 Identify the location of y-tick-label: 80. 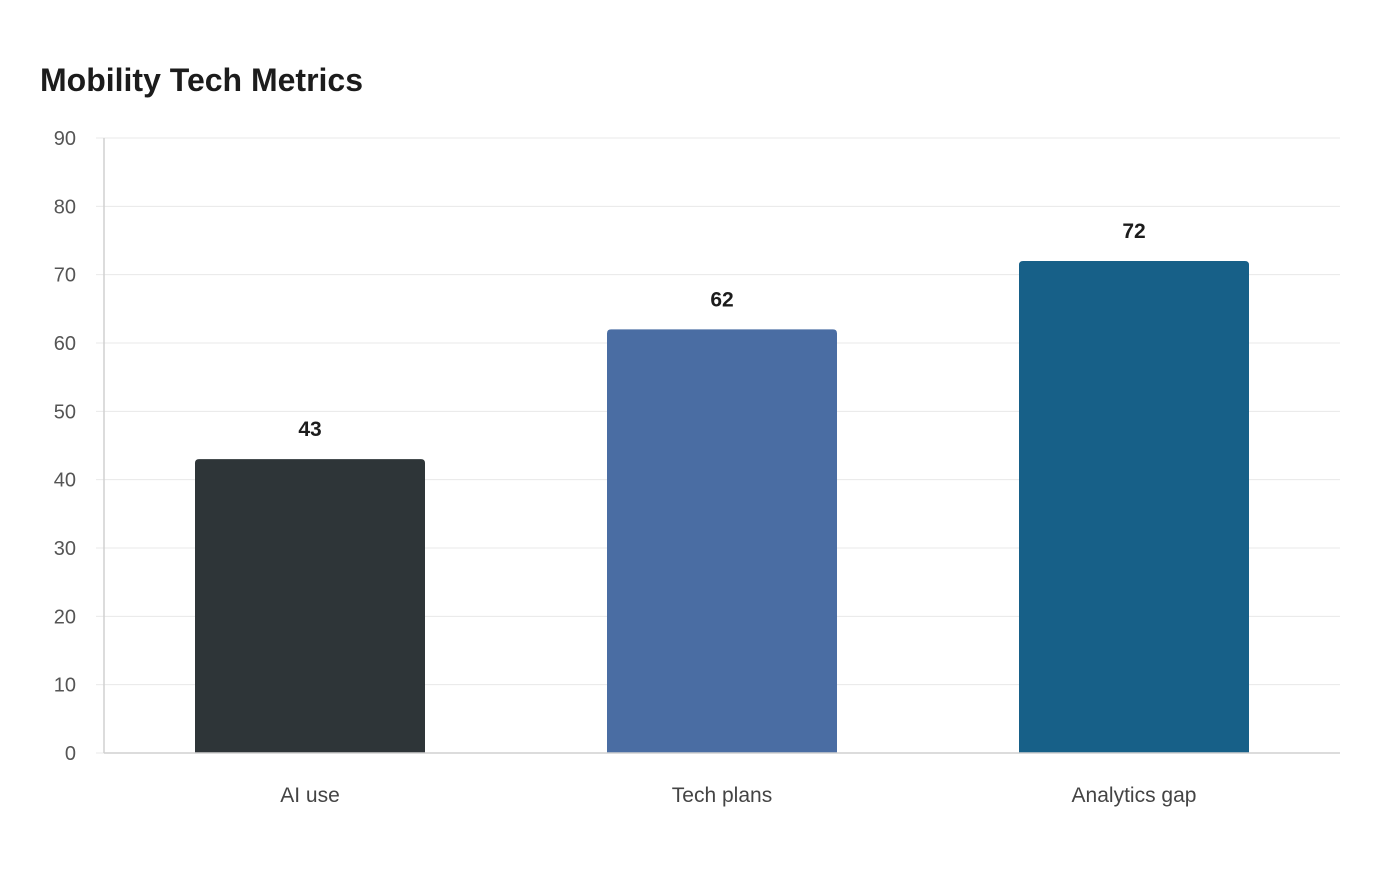
(65, 207).